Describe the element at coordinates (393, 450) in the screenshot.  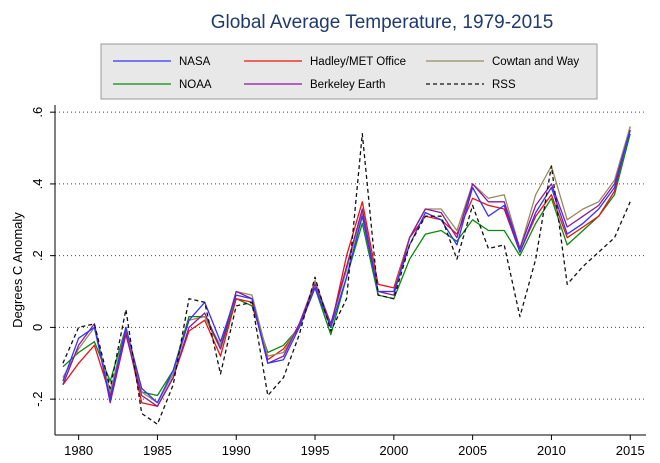
I see `x-tick-label: 2000` at that location.